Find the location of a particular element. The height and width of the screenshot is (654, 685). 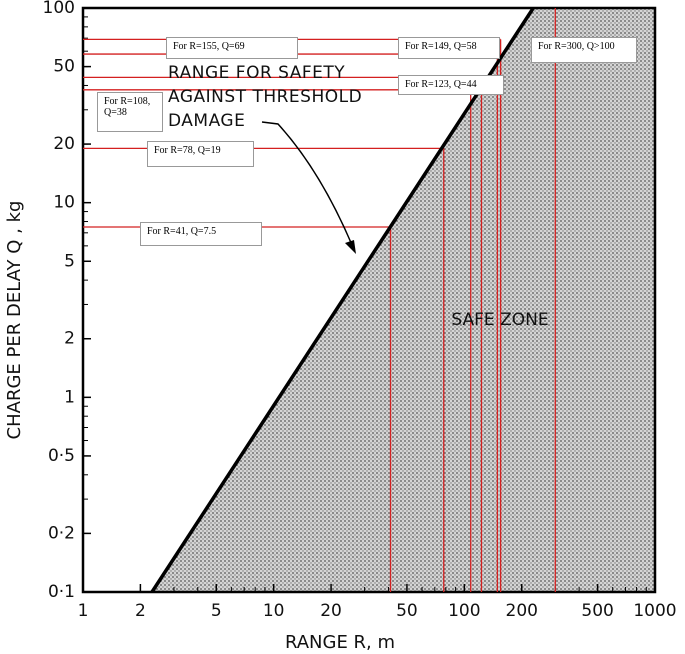

reference-label: For R=300, Q>100 is located at coordinates (584, 50).